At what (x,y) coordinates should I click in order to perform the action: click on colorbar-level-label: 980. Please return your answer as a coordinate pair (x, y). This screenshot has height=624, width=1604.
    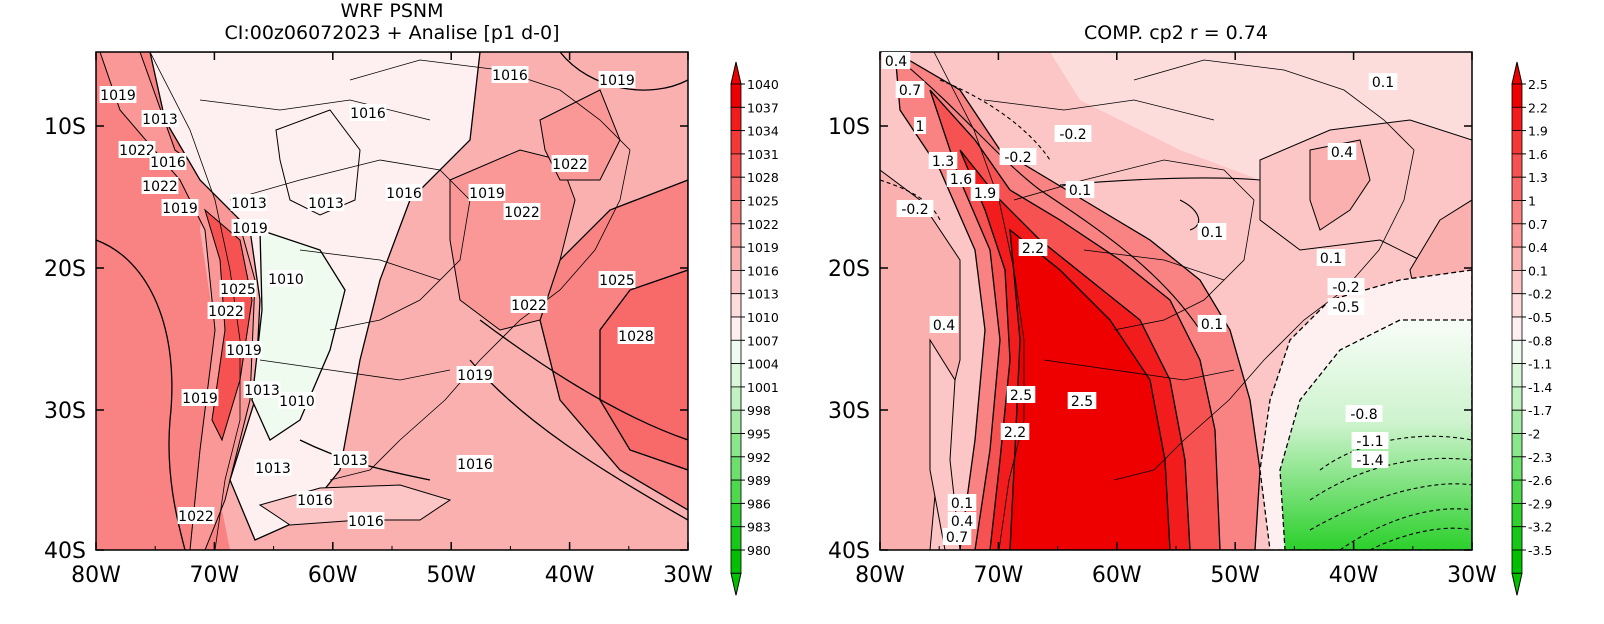
    Looking at the image, I should click on (759, 550).